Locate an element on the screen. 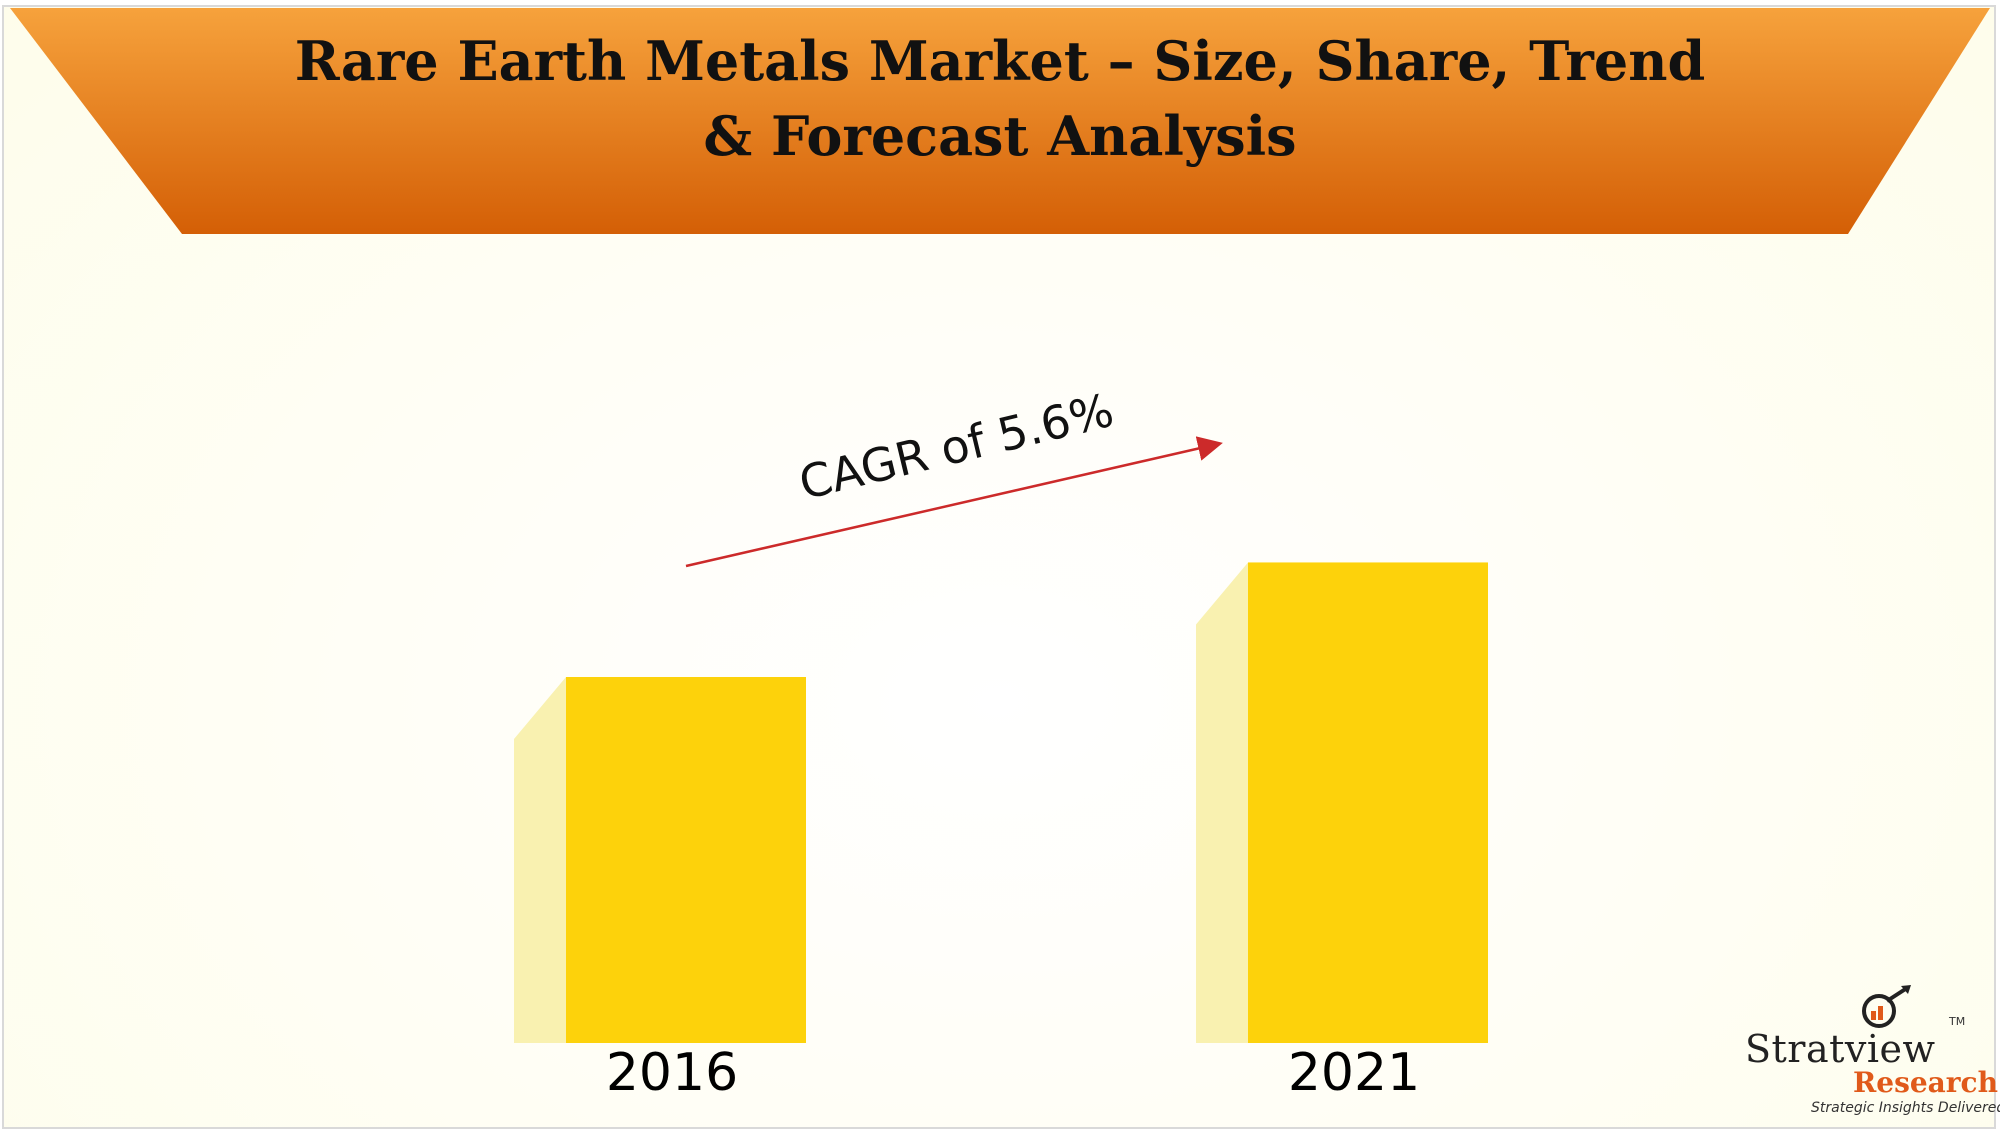  logo-tm: TM is located at coordinates (1957, 1021).